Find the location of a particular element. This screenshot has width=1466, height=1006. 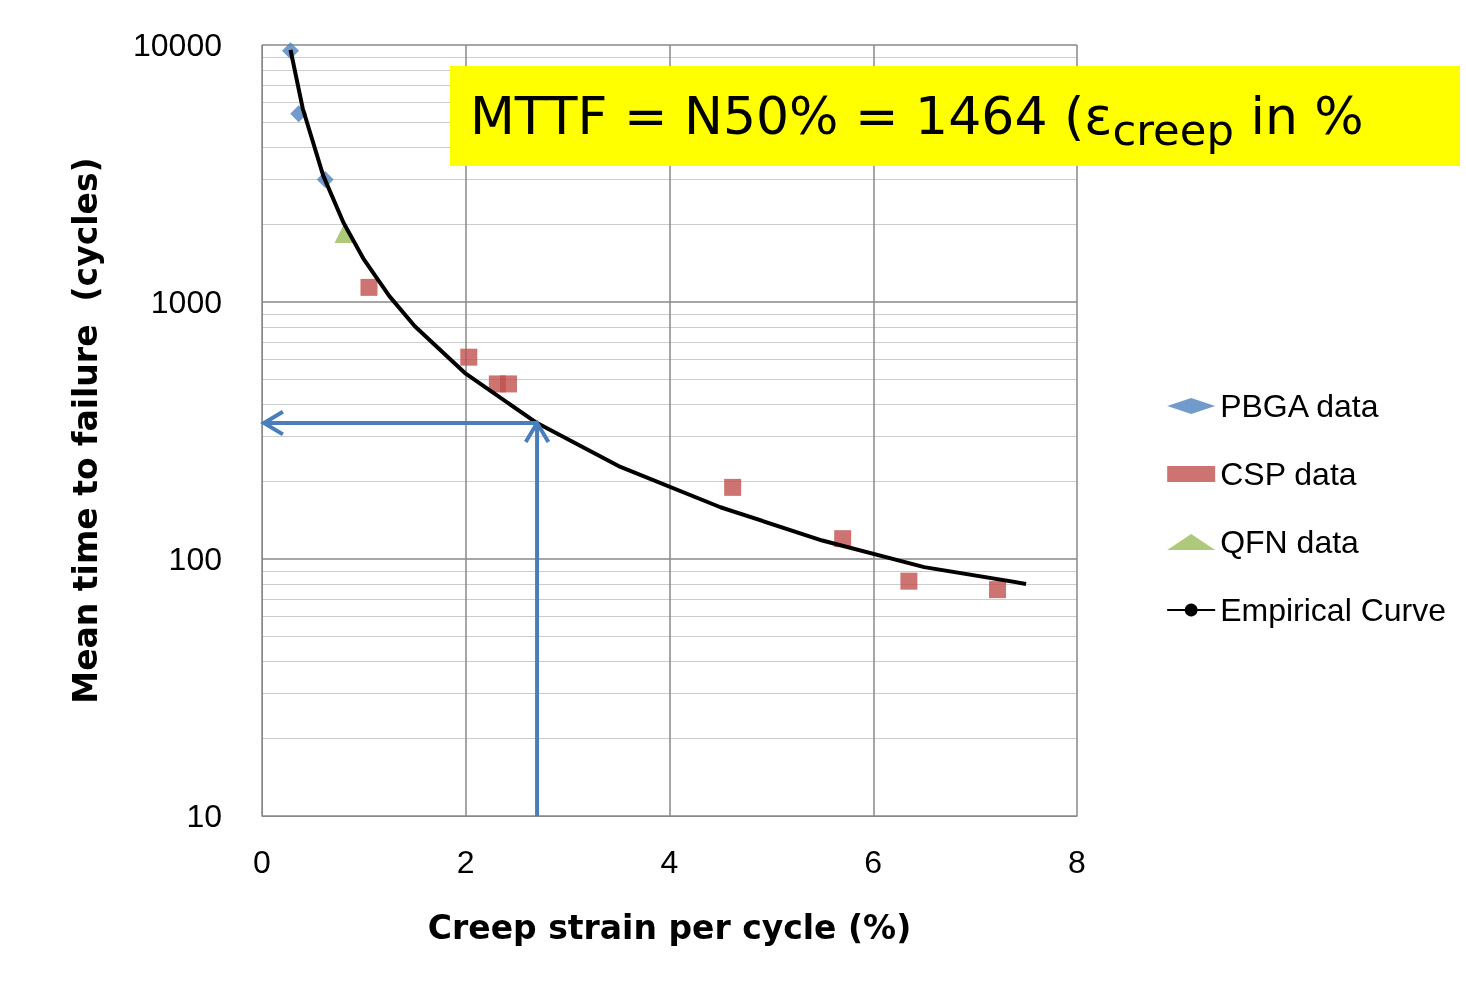

x-axis-title: Creep strain per cycle (%) is located at coordinates (669, 927).